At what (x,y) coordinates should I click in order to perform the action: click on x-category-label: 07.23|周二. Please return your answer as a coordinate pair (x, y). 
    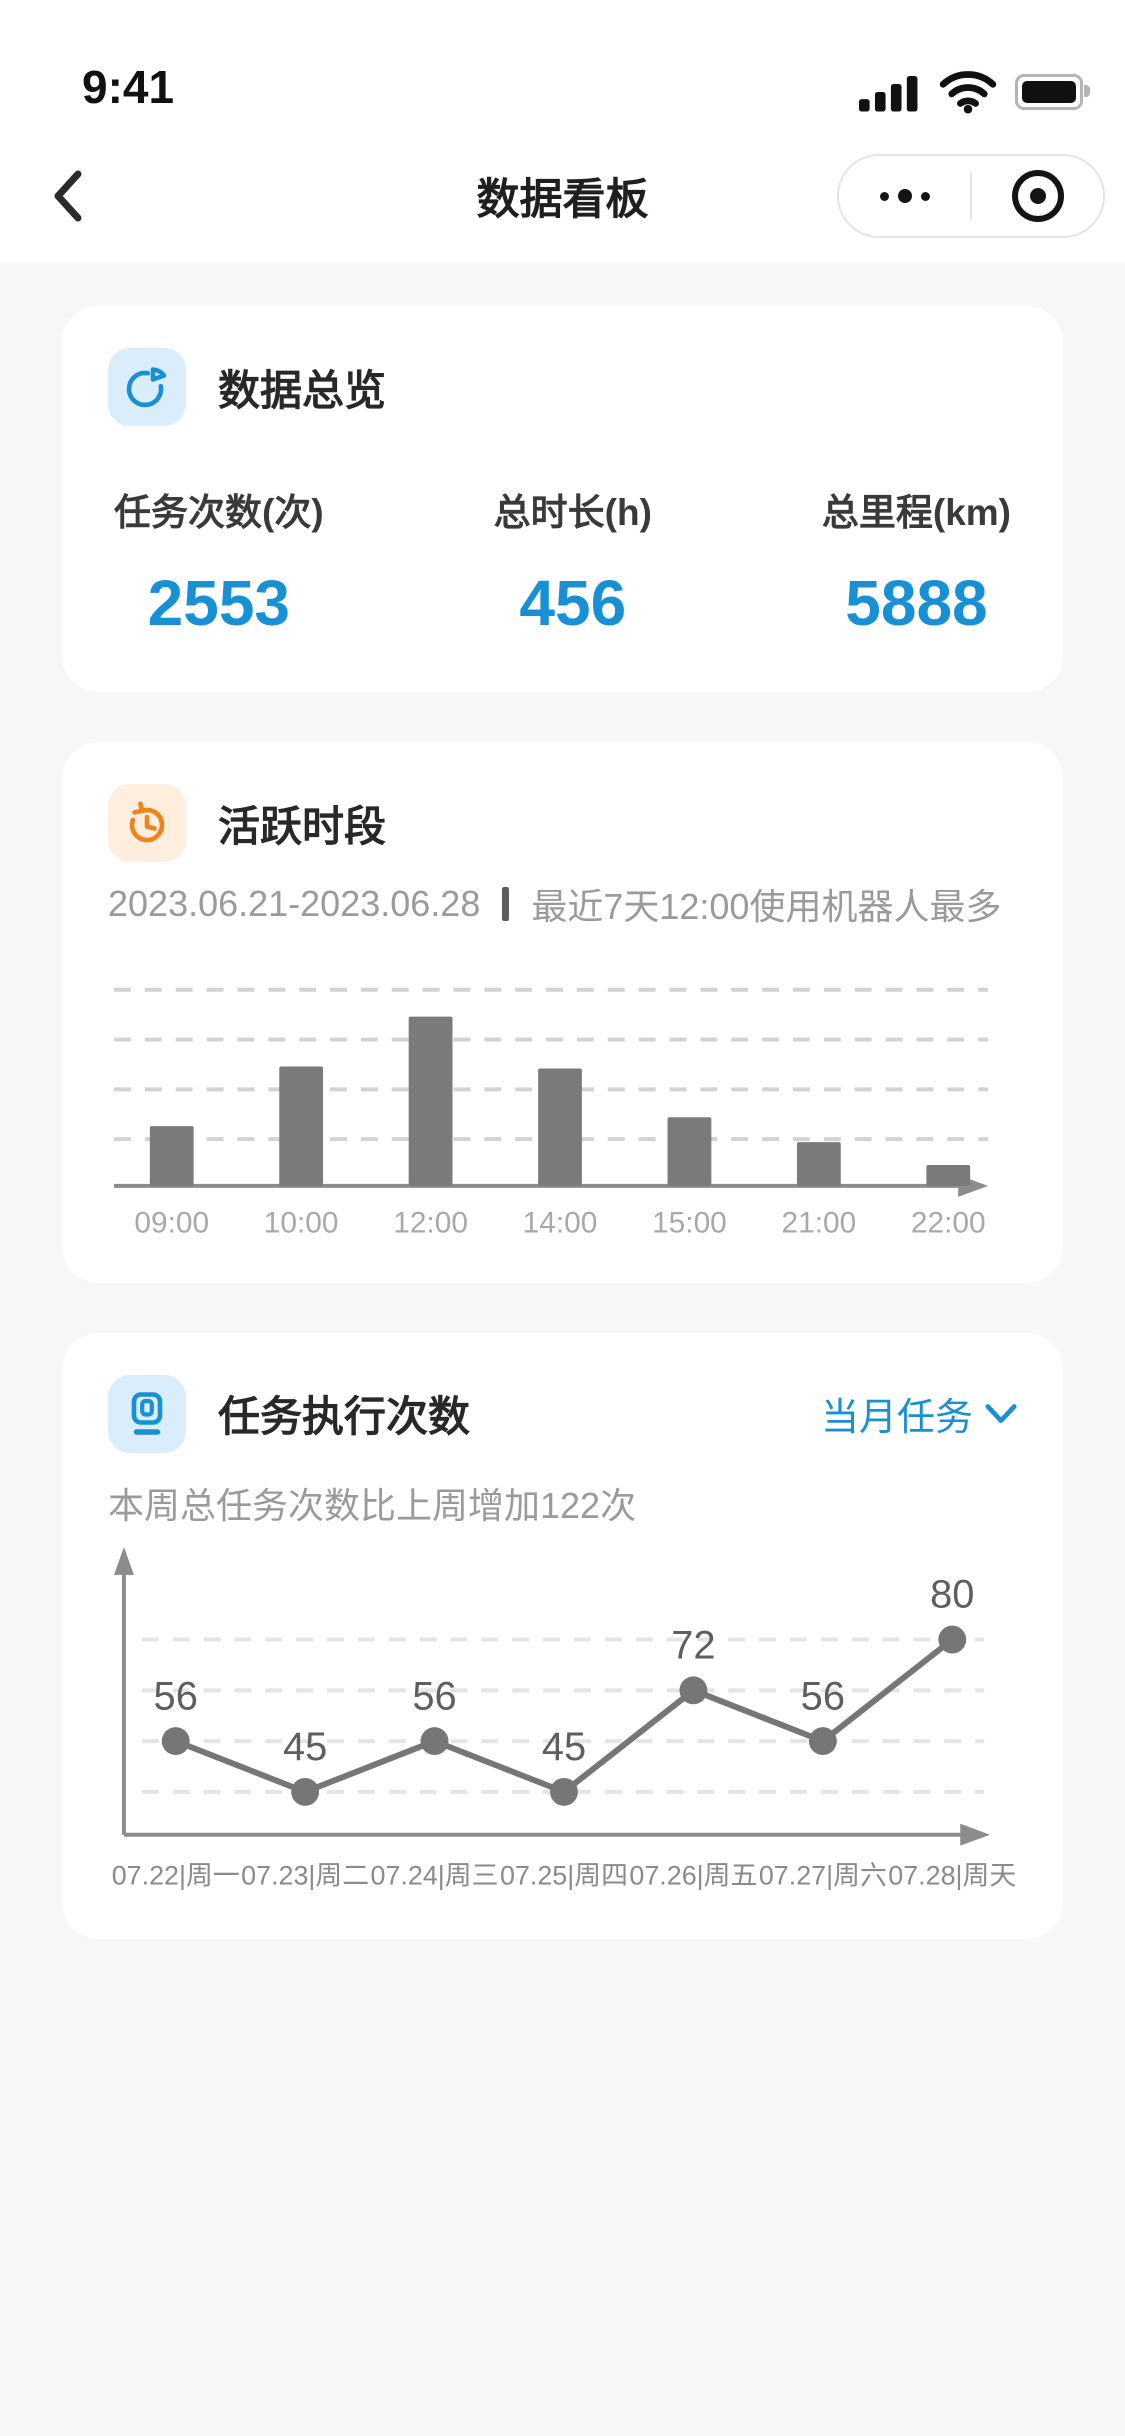
    Looking at the image, I should click on (305, 1875).